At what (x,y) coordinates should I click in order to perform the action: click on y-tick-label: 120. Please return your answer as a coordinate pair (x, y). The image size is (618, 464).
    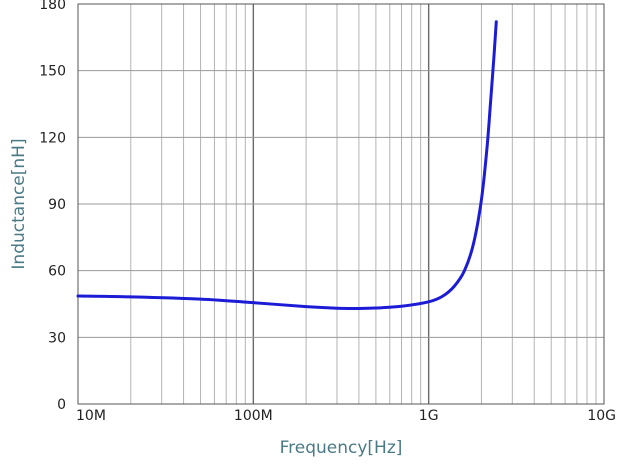
    Looking at the image, I should click on (52, 138).